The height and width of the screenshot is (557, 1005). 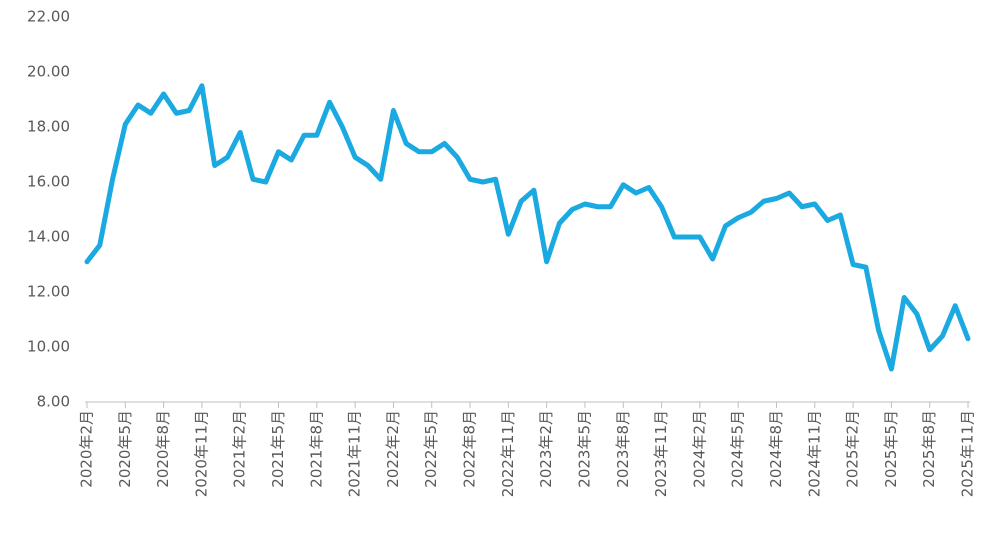 What do you see at coordinates (891, 449) in the screenshot?
I see `x-tick-label: 2025年5月` at bounding box center [891, 449].